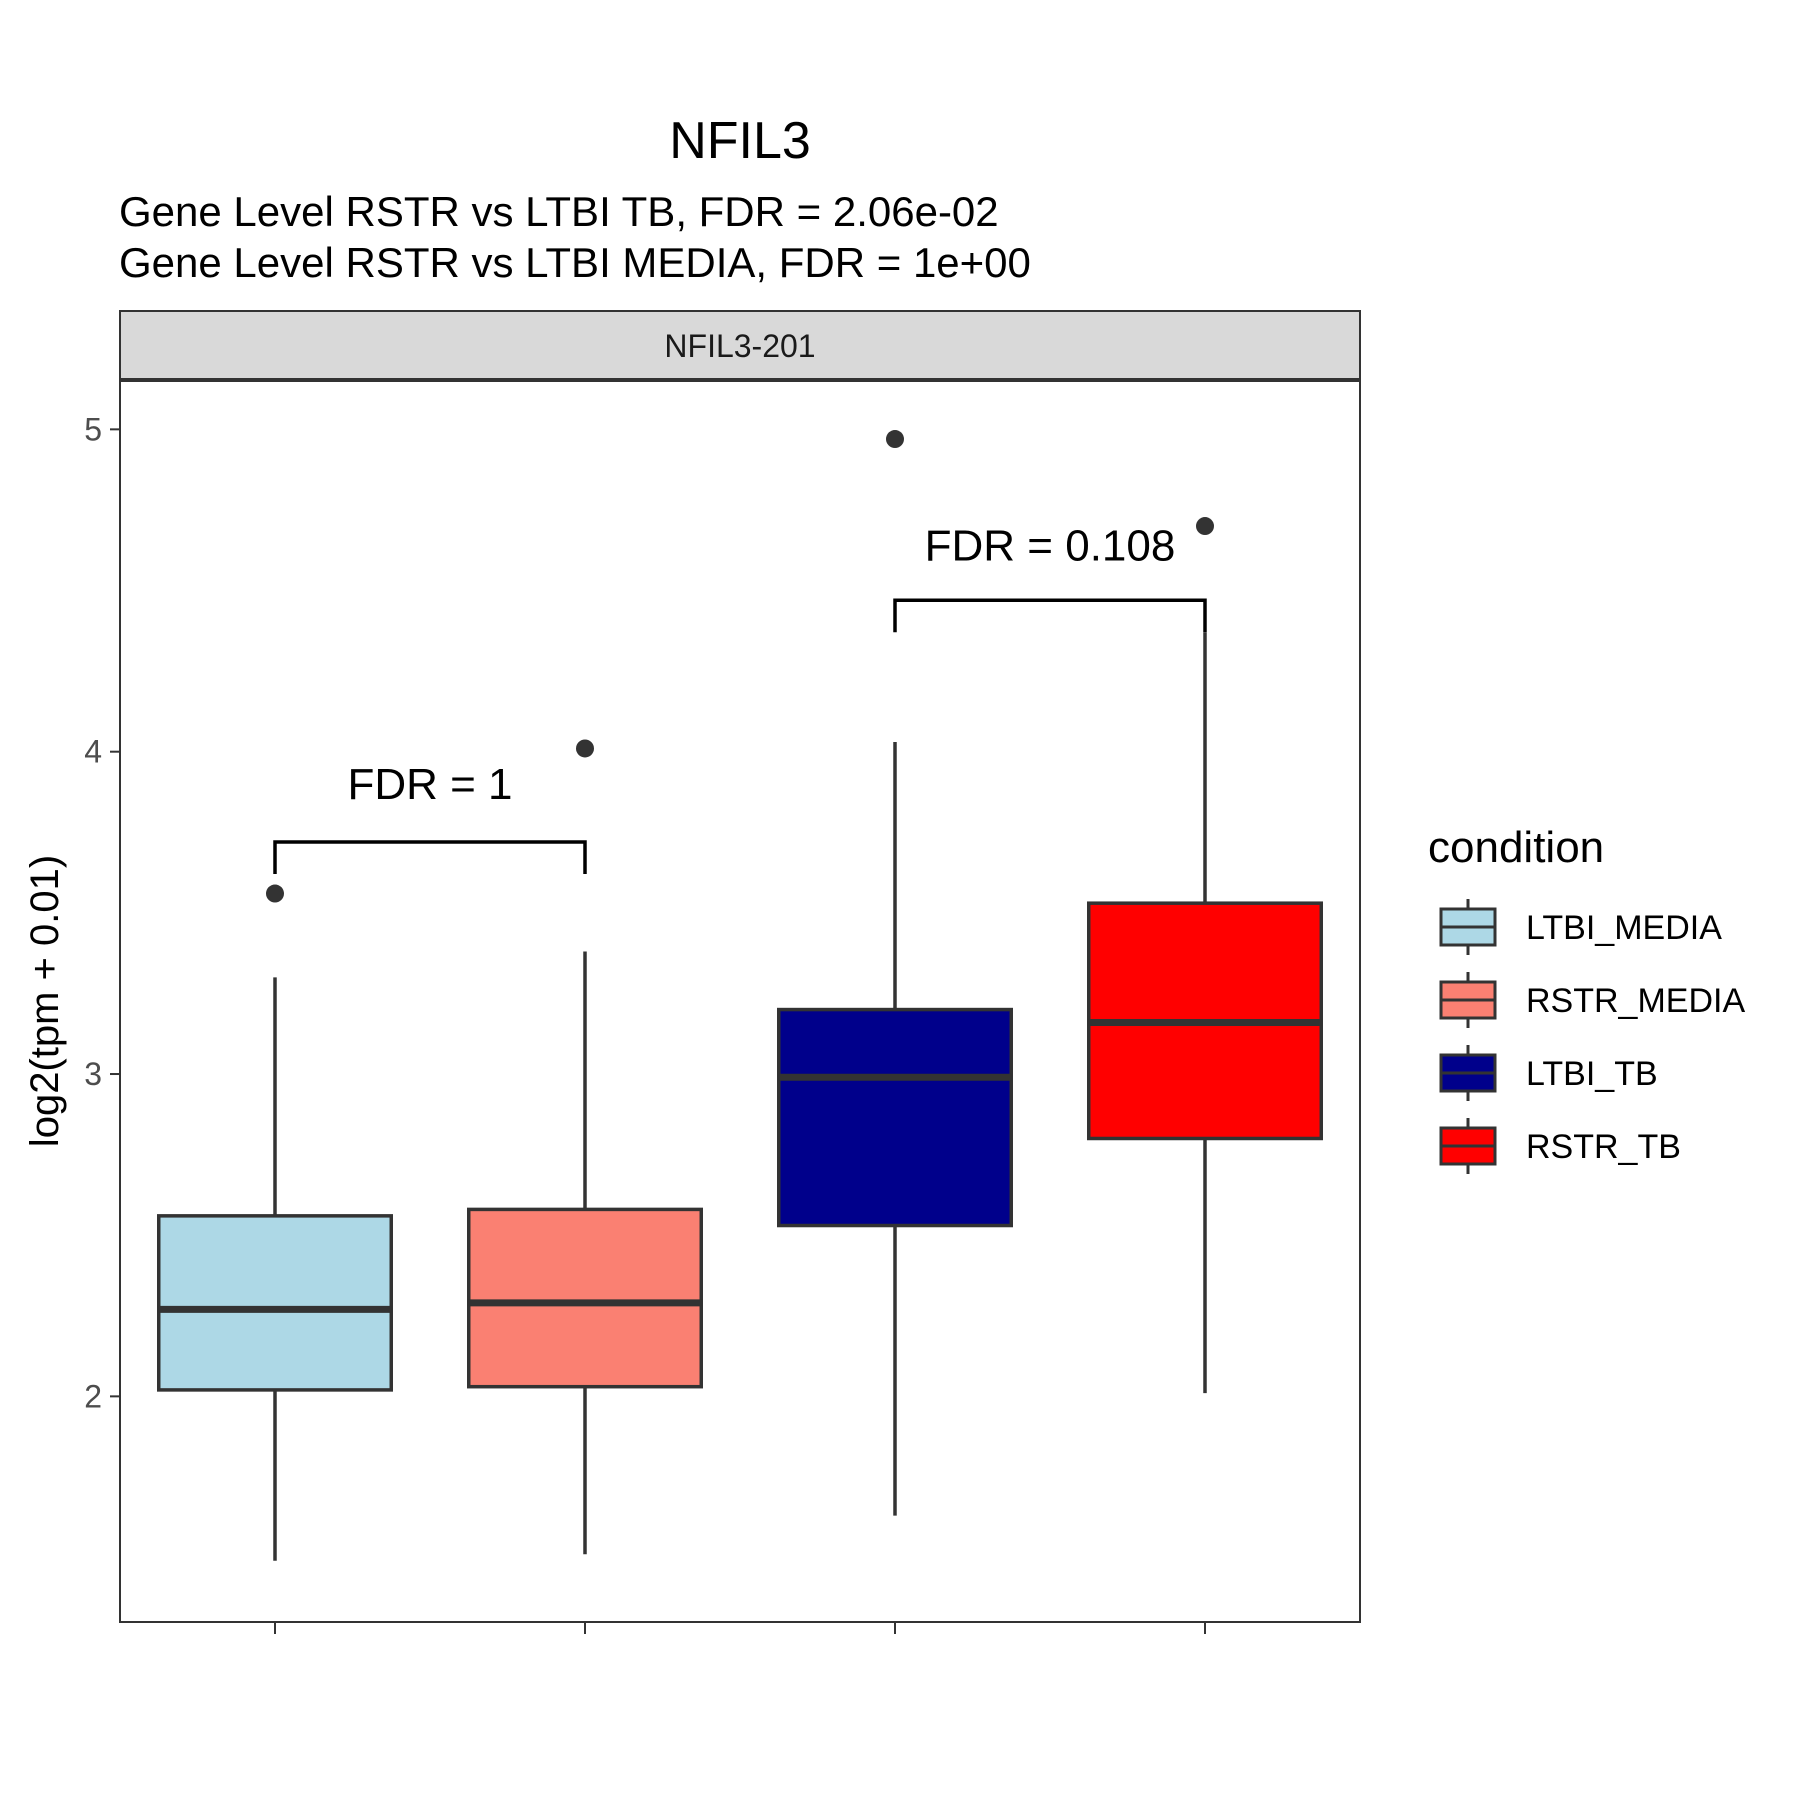 The image size is (1800, 1800). Describe the element at coordinates (1050, 545) in the screenshot. I see `comparison-label: FDR = 0.108` at that location.